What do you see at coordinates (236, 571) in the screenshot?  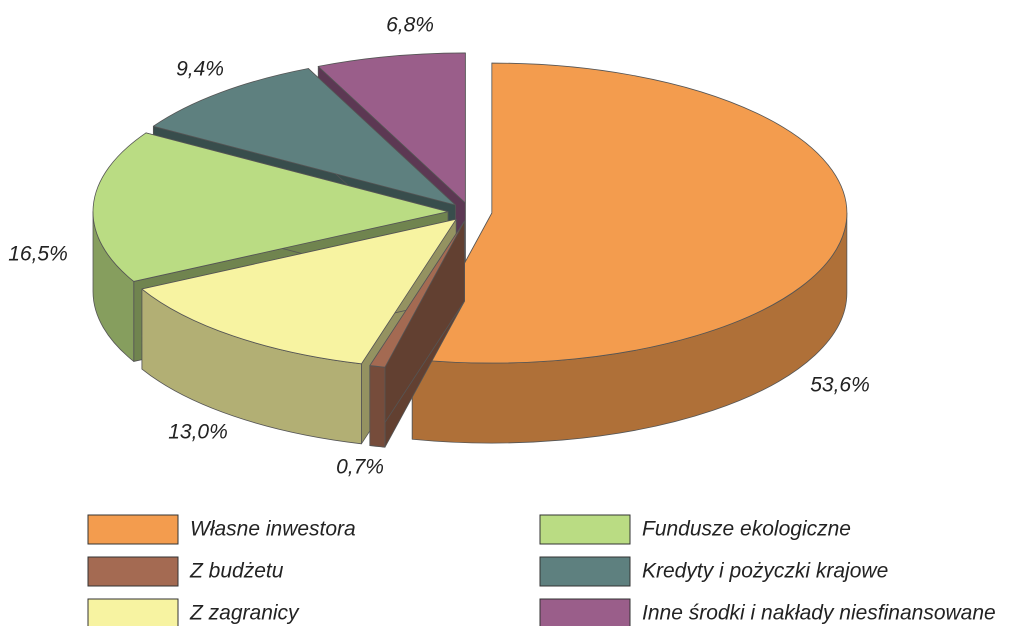 I see `legend-label: Z budżetu` at bounding box center [236, 571].